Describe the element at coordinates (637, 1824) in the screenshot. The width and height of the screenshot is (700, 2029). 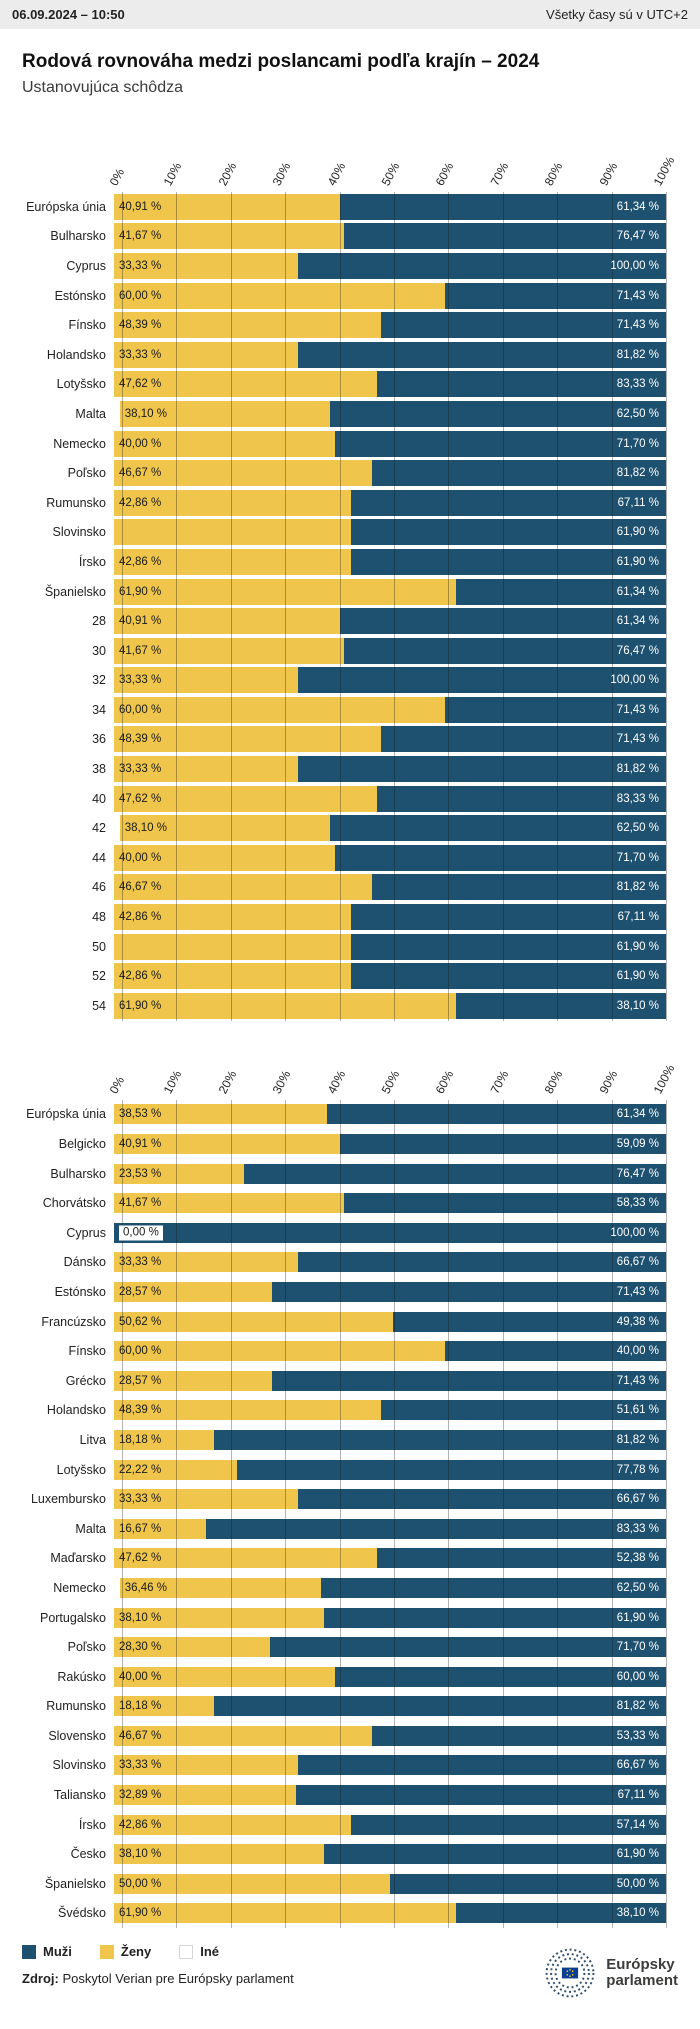
I see `men-value-label: 57,14 %` at that location.